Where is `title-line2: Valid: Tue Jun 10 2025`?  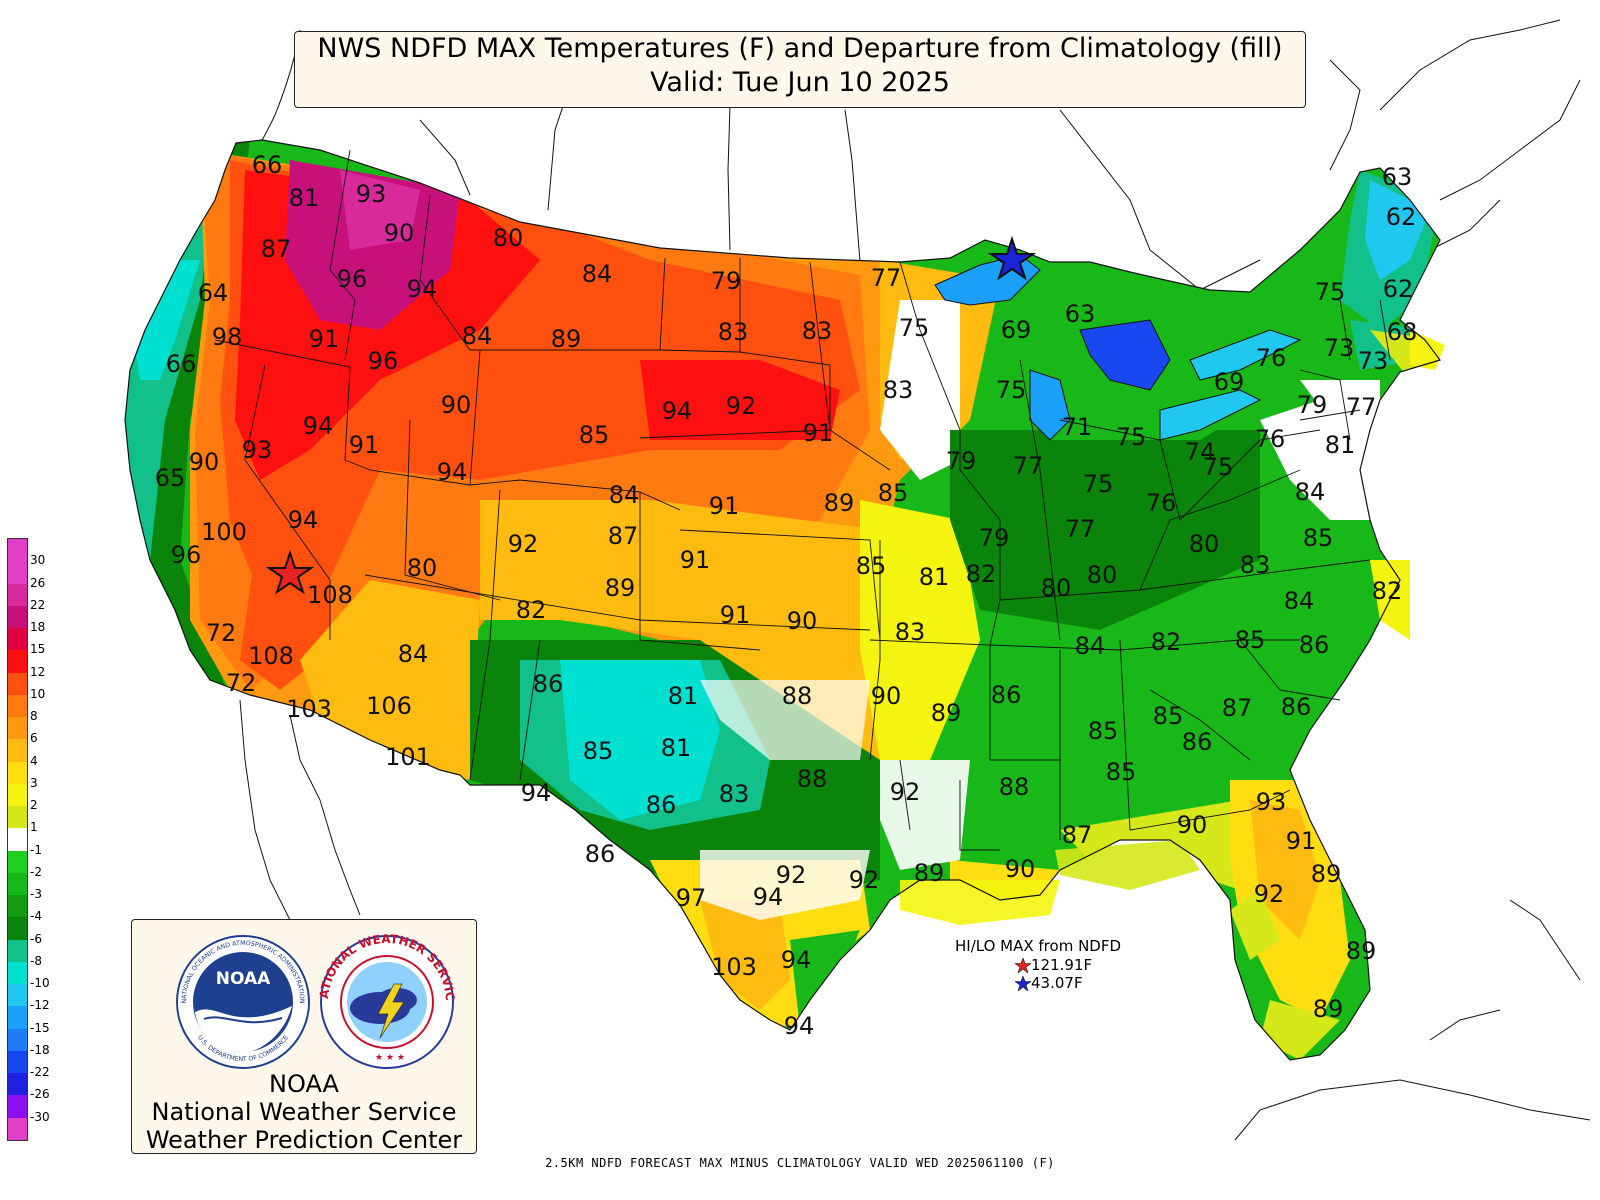
title-line2: Valid: Tue Jun 10 2025 is located at coordinates (800, 82).